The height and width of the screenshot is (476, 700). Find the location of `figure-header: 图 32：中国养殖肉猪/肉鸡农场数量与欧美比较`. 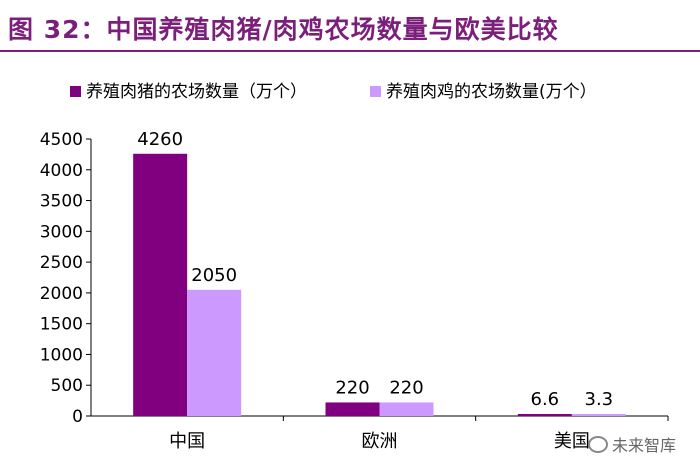

figure-header: 图 32：中国养殖肉猪/肉鸡农场数量与欧美比较 is located at coordinates (350, 26).